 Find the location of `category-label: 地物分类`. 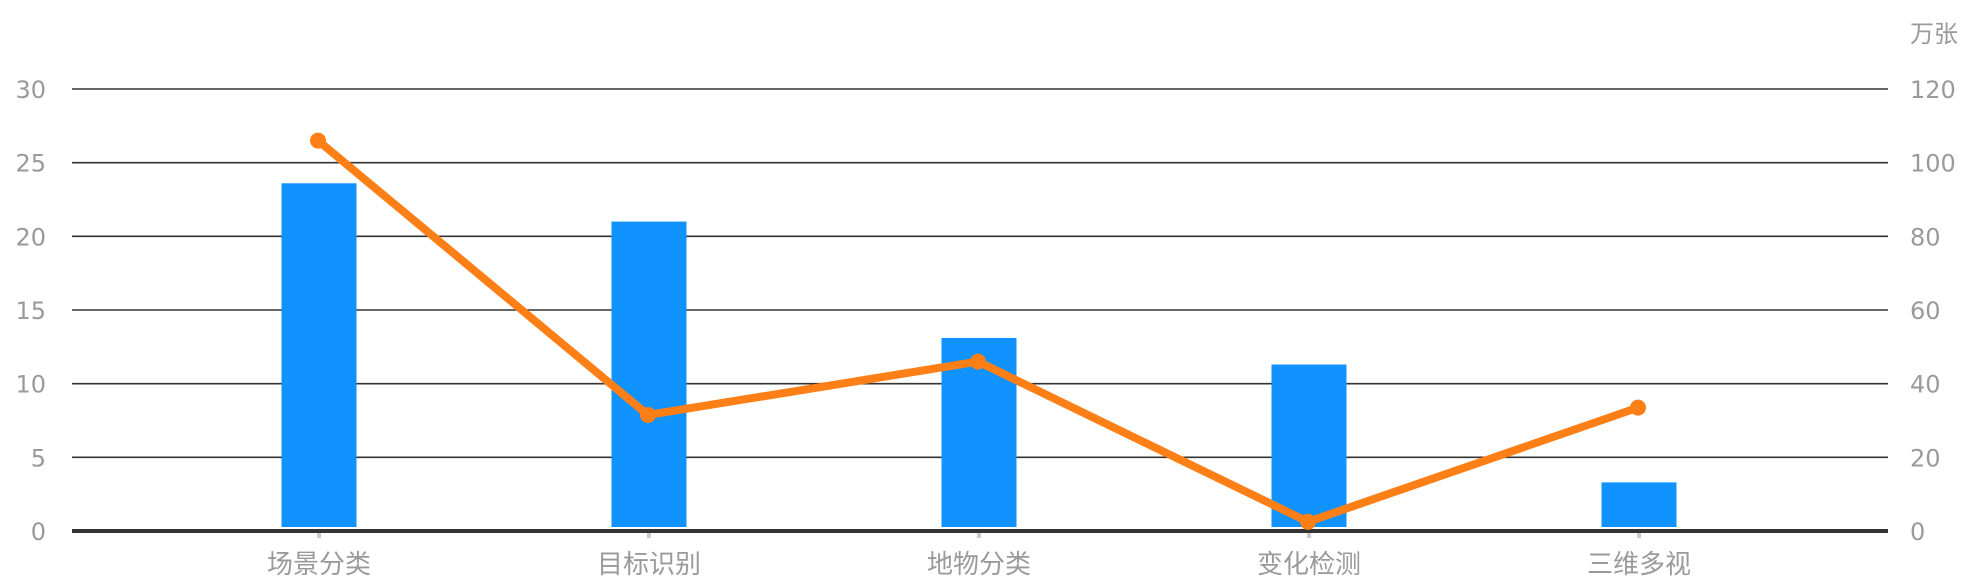

category-label: 地物分类 is located at coordinates (979, 565).